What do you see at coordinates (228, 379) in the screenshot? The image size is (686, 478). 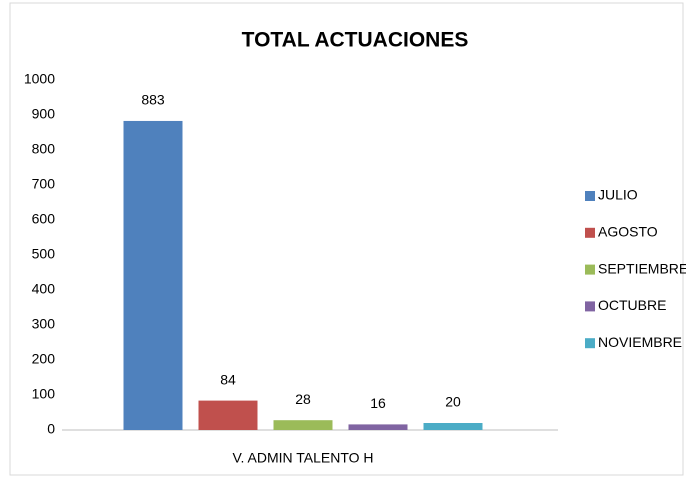 I see `data-label: 84` at bounding box center [228, 379].